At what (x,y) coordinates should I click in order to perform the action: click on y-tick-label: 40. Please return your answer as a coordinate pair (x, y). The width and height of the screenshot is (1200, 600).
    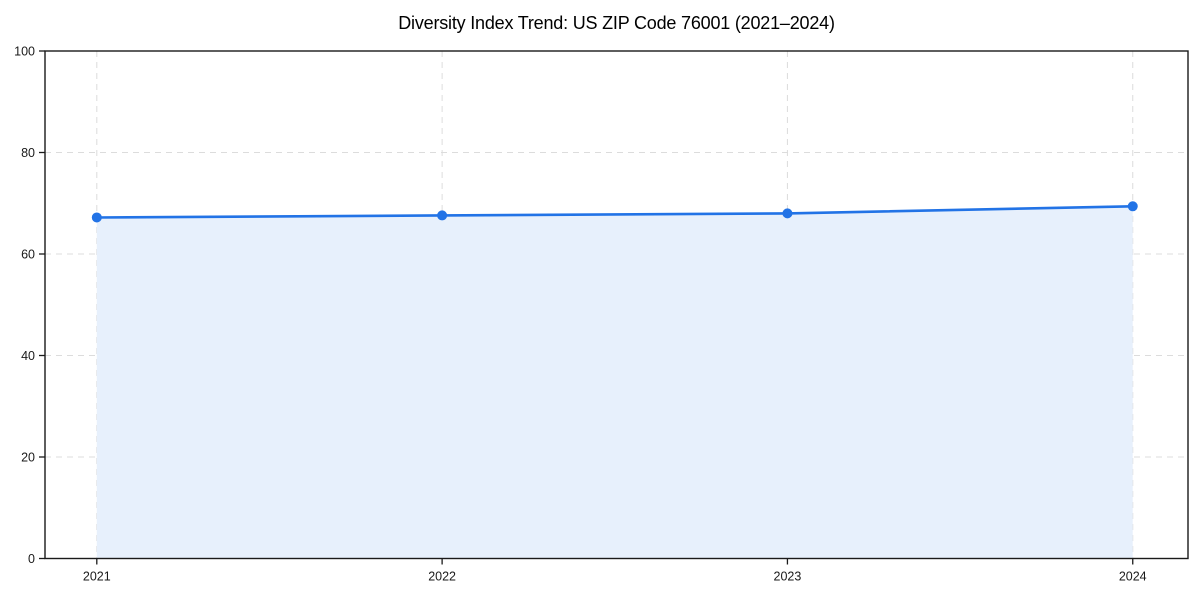
    Looking at the image, I should click on (28, 356).